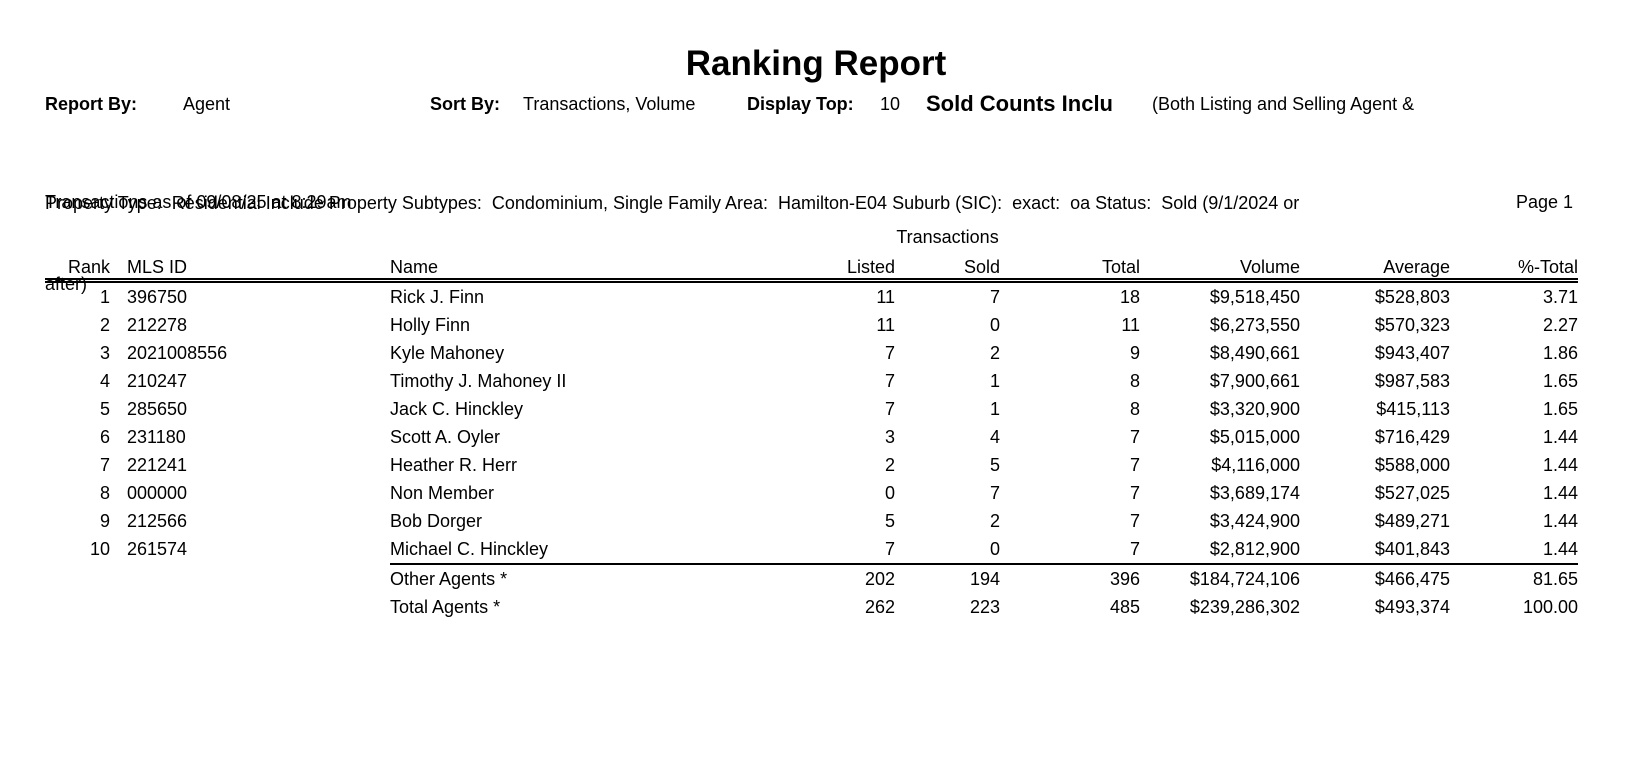 This screenshot has width=1632, height=776. I want to click on volume-cell: $9,518,450, so click(1254, 296).